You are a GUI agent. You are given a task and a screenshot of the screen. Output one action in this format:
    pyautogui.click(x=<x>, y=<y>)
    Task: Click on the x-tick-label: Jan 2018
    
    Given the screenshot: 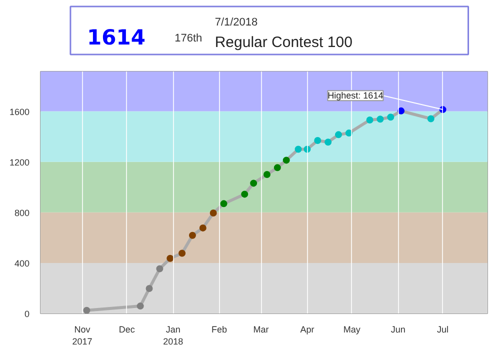 What is the action you would take?
    pyautogui.click(x=173, y=335)
    